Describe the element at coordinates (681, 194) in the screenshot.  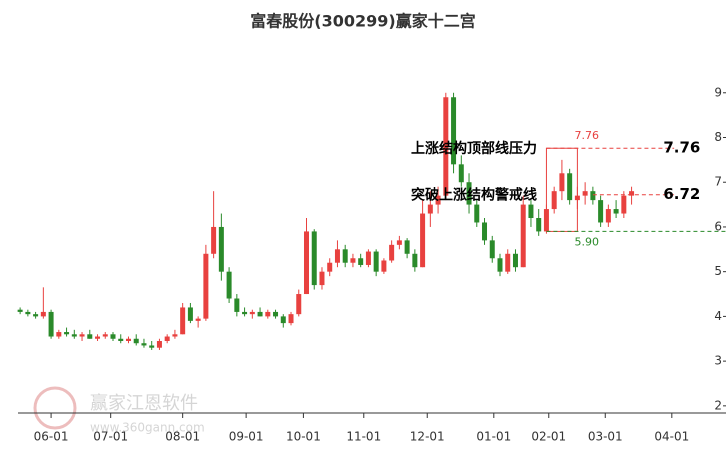
I see `warning-value: 6.72` at that location.